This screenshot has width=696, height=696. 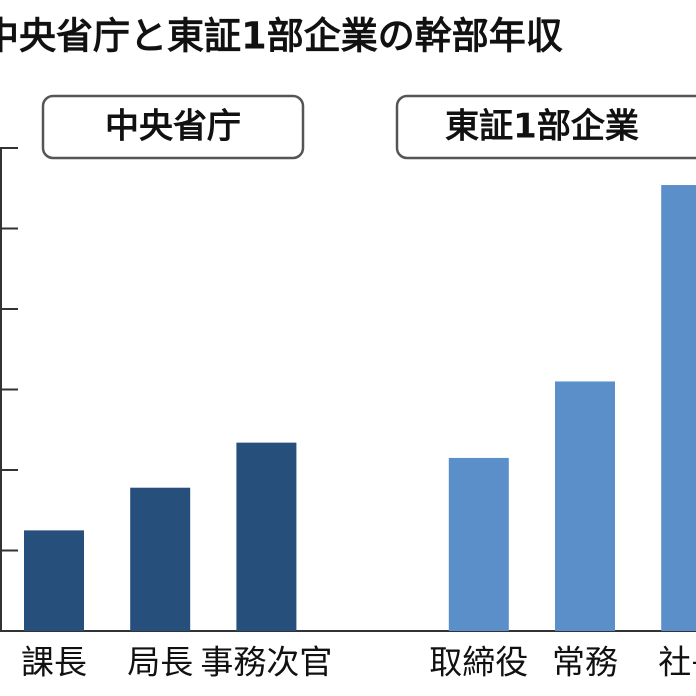 What do you see at coordinates (281, 36) in the screenshot?
I see `chart-title: 中央省庁と東証1部企業の幹部年収` at bounding box center [281, 36].